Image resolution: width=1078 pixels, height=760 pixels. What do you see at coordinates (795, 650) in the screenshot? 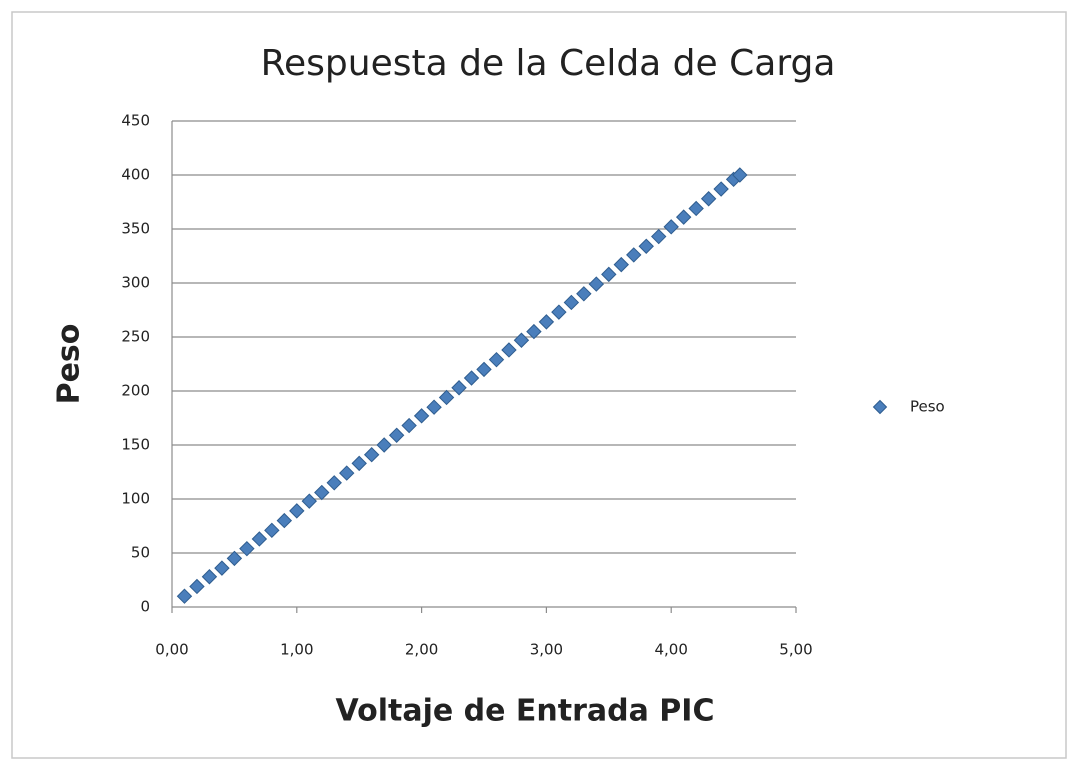
I see `x-tick-label: 5,00` at bounding box center [795, 650].